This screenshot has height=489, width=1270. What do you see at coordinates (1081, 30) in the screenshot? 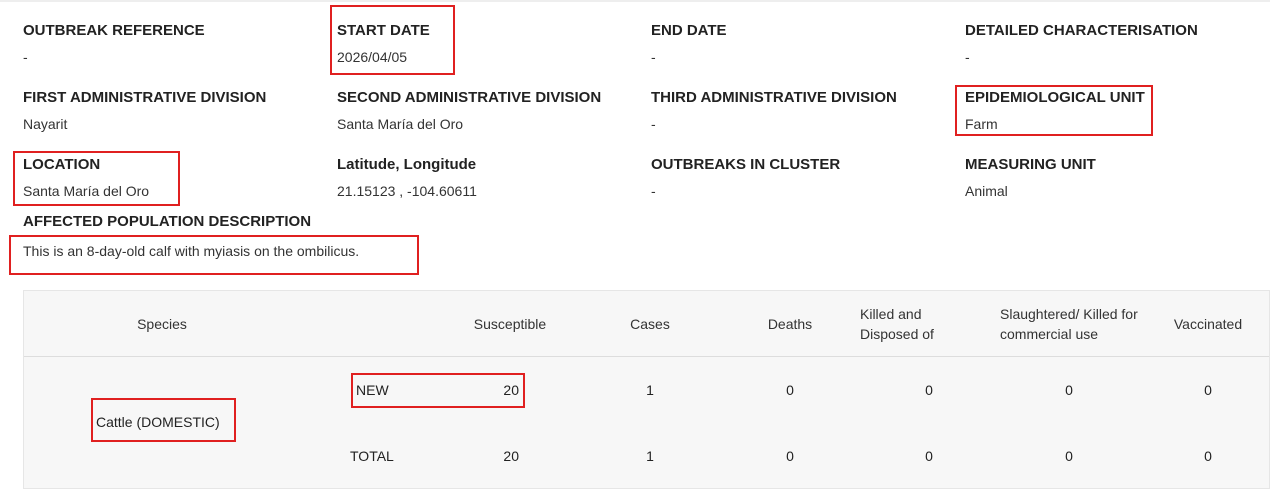
I see `field-label: DETAILED CHARACTERISATION` at bounding box center [1081, 30].